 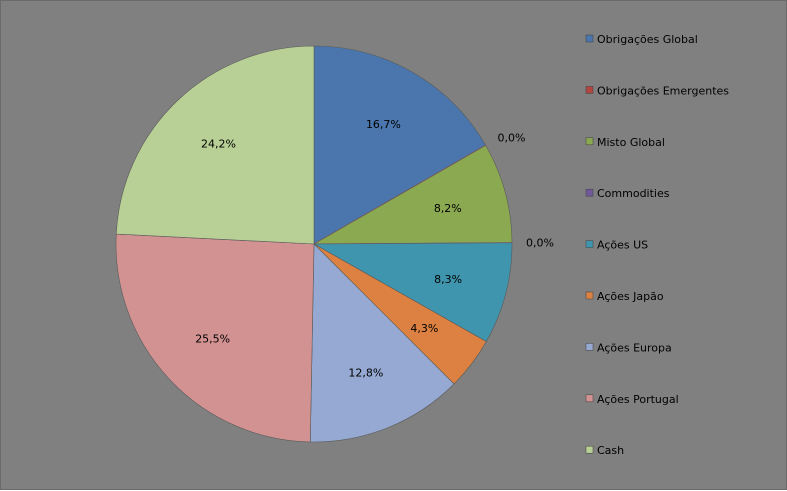 What do you see at coordinates (631, 142) in the screenshot?
I see `legend-label-2: Misto Global` at bounding box center [631, 142].